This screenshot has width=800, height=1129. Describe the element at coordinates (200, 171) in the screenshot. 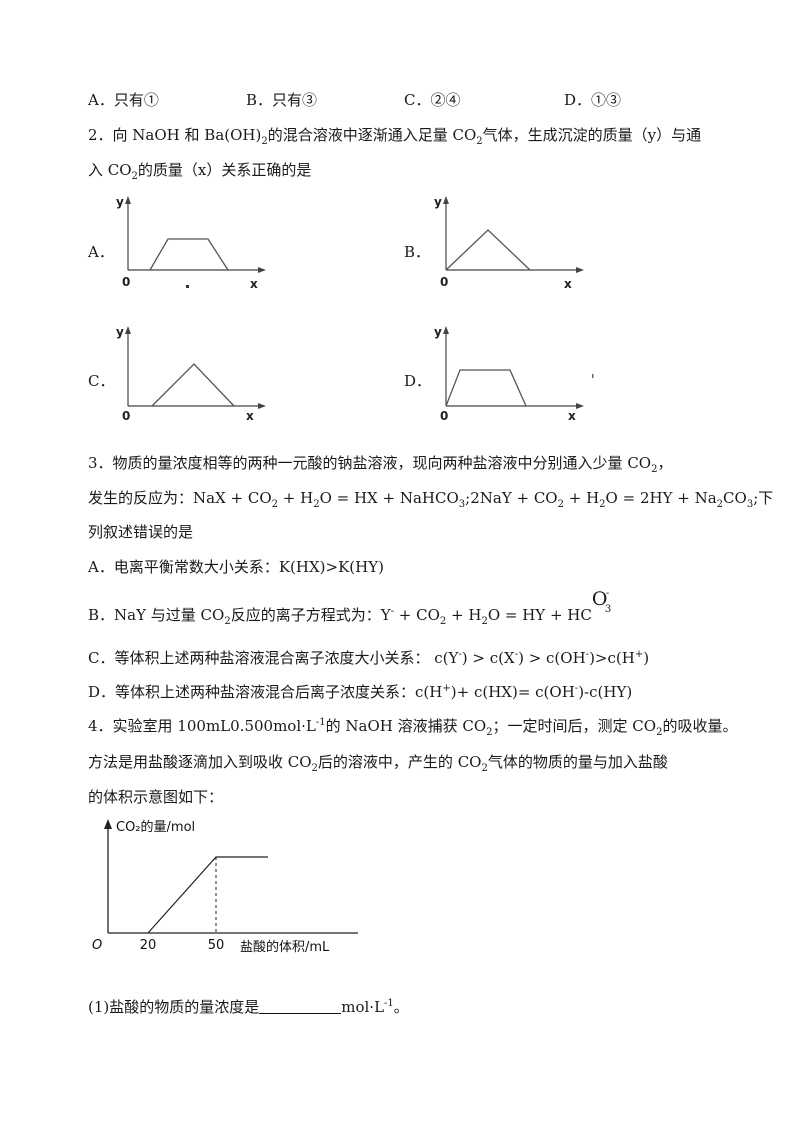

I see `q2-stem-line2: 入 CO2的质量（x）关系正确的是` at that location.